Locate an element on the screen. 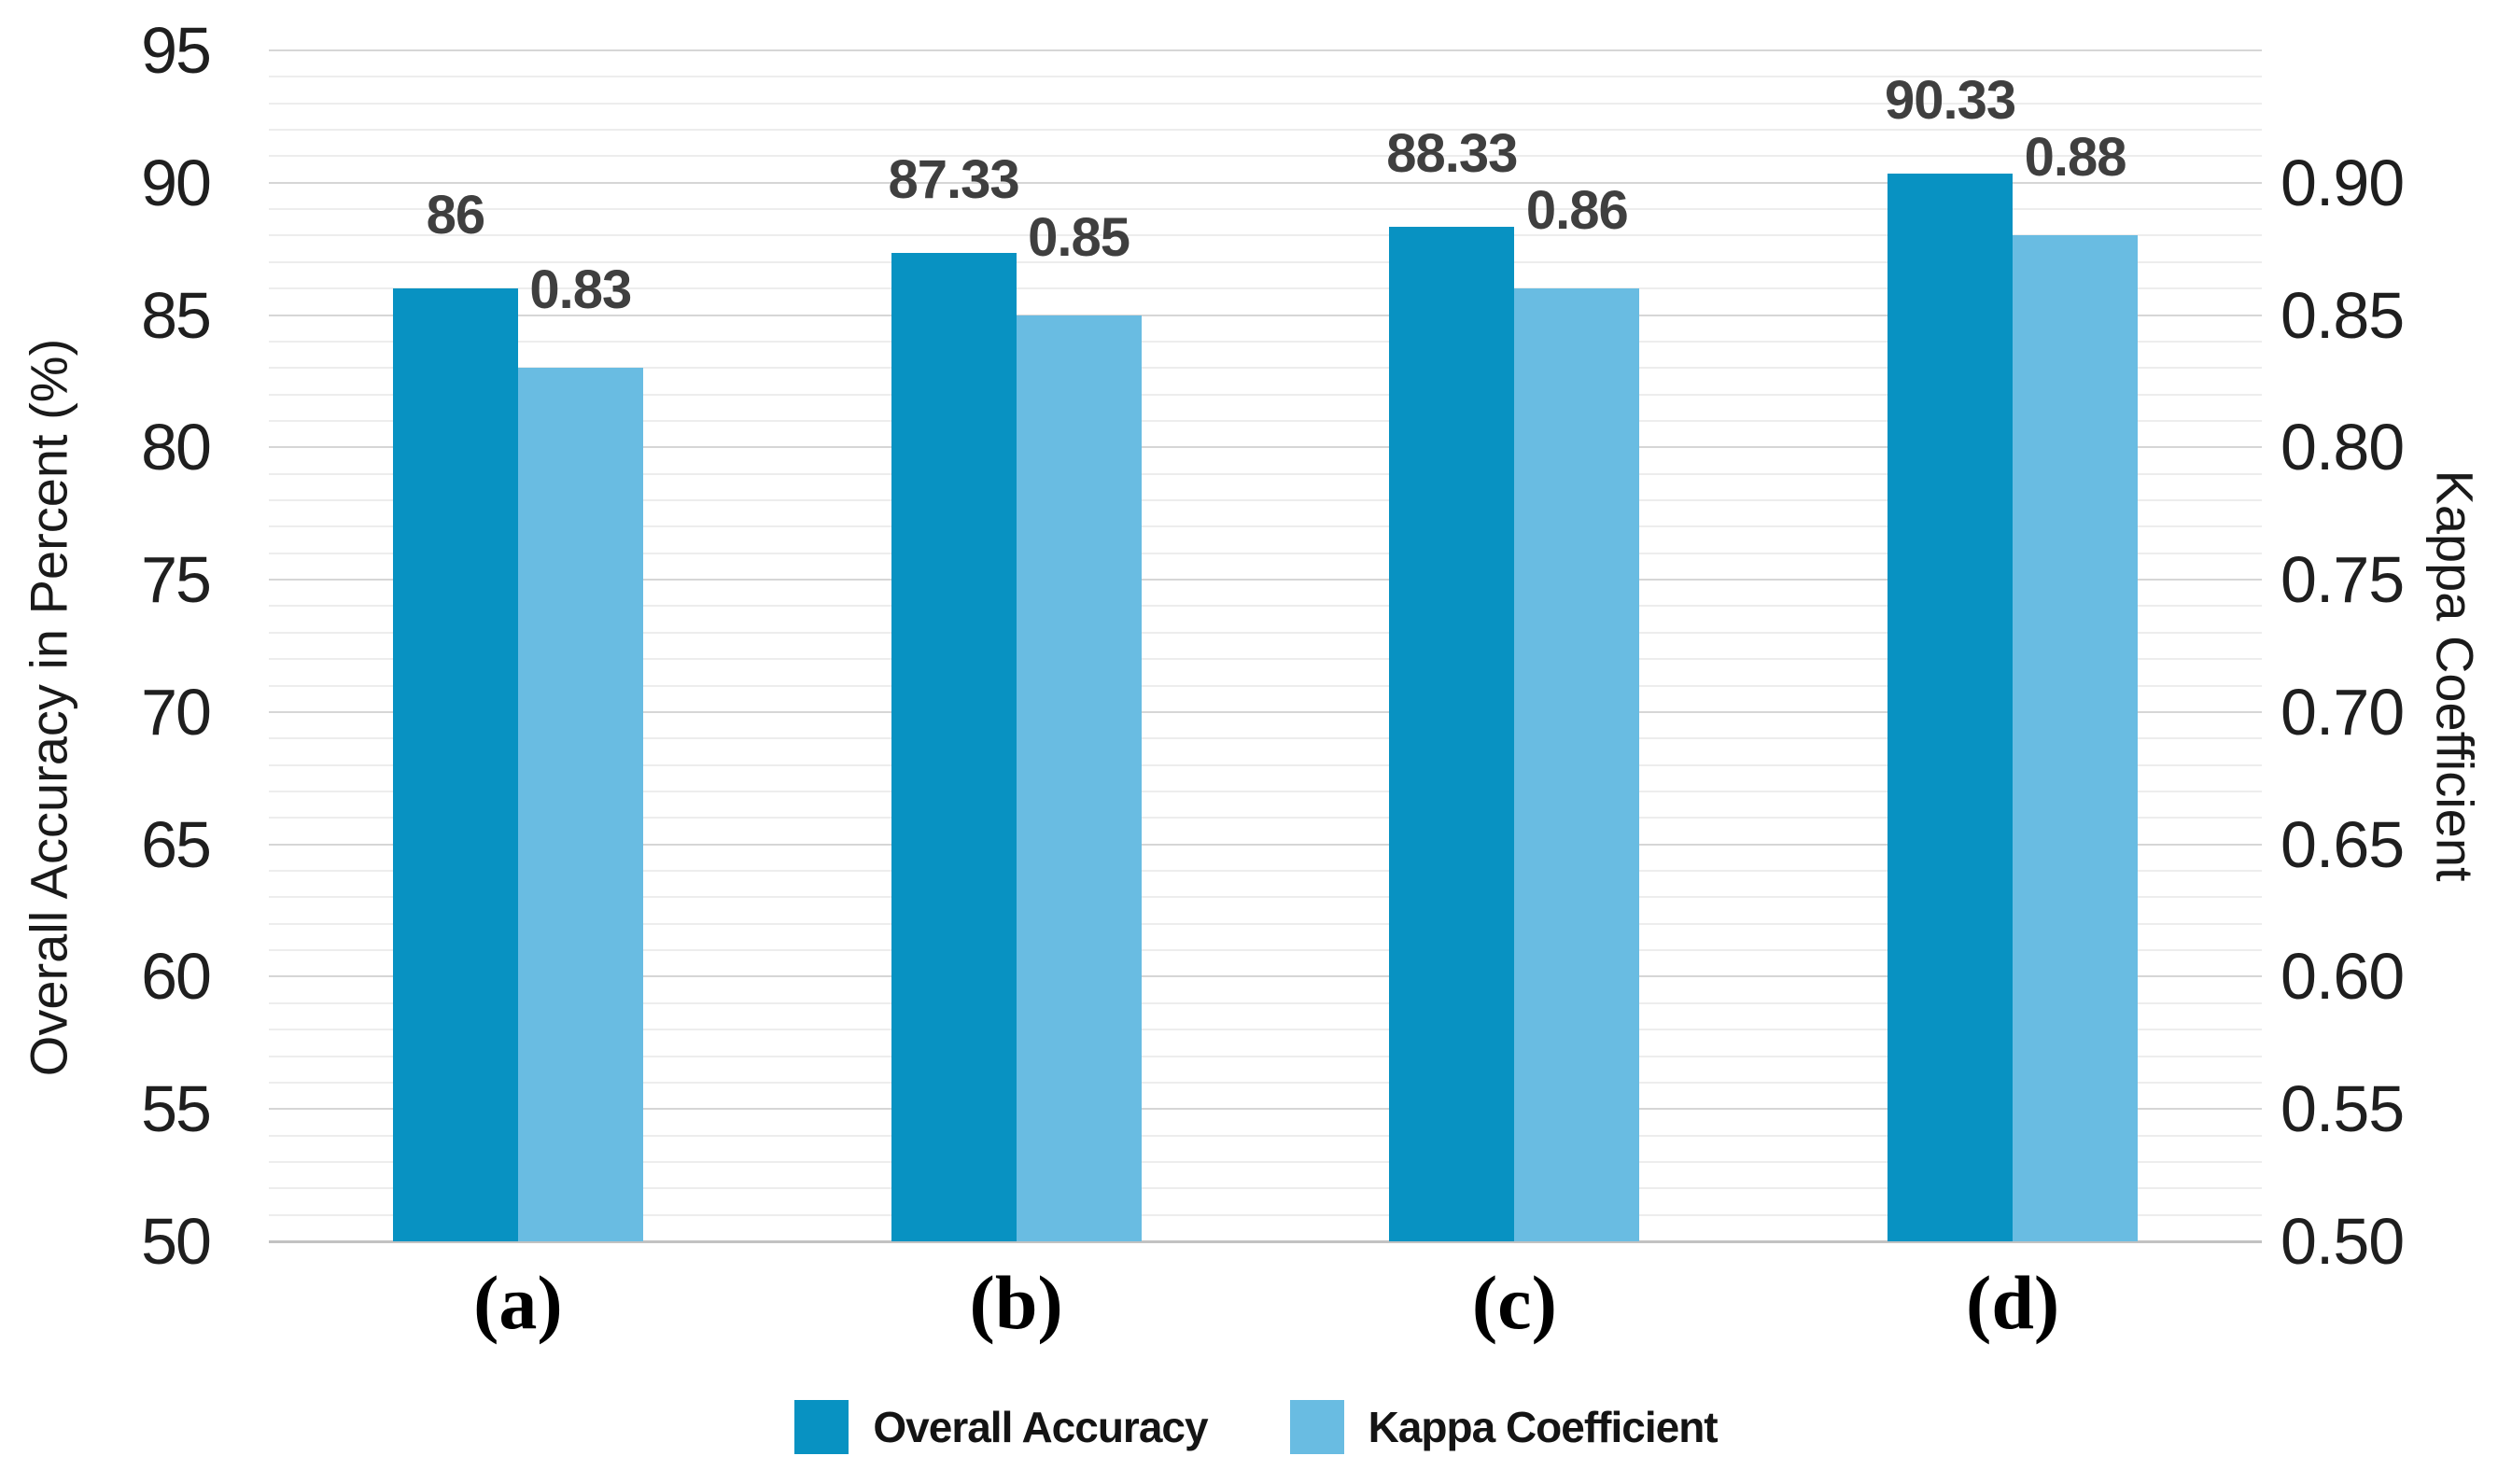  legend: Overall Accuracy Kappa Coefficient is located at coordinates (1256, 1427).